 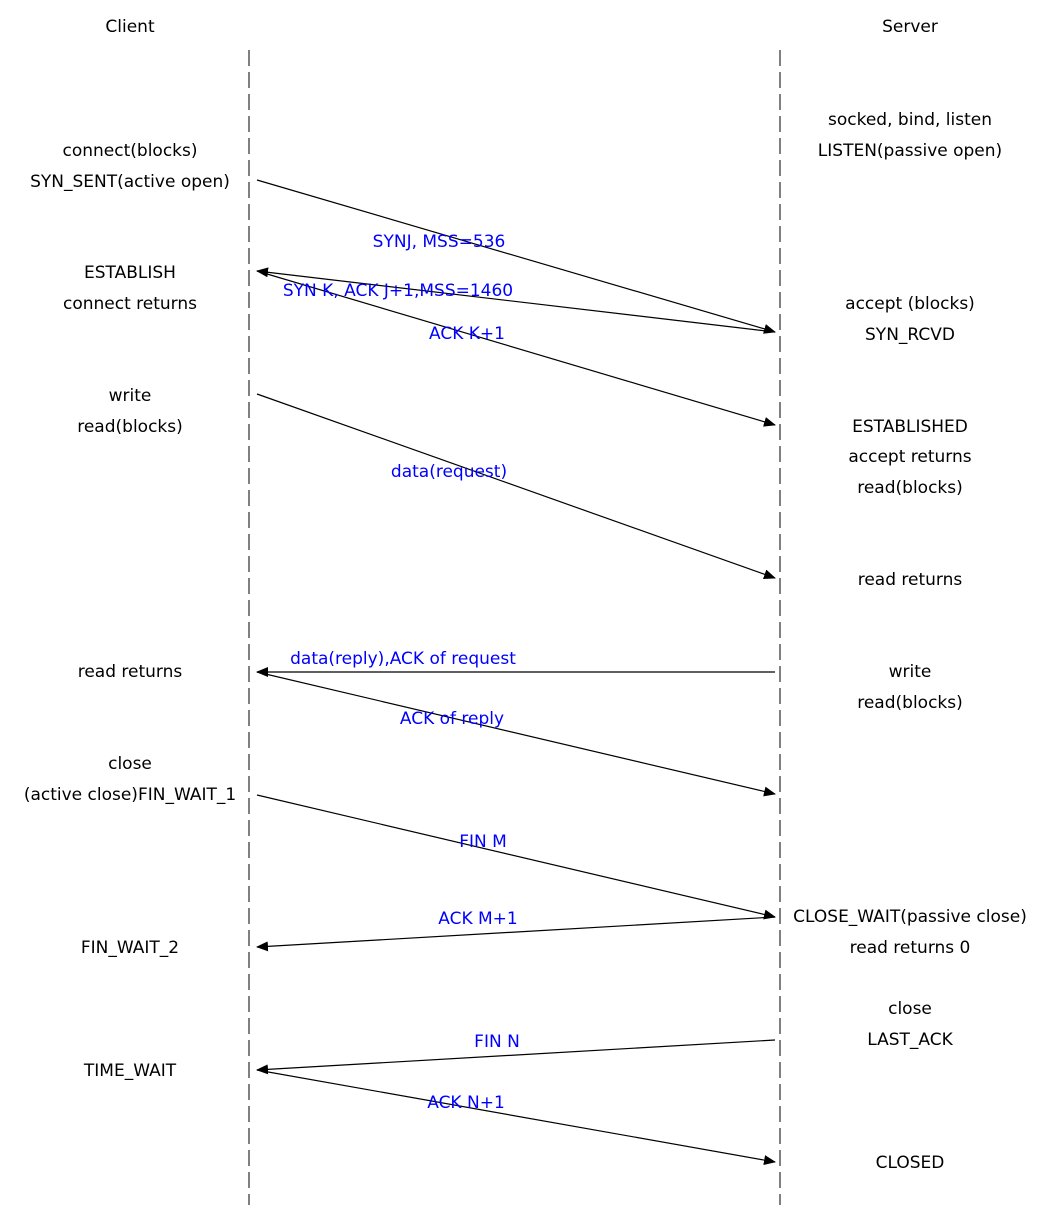 What do you see at coordinates (910, 1163) in the screenshot?
I see `server-state-label: CLOSED` at bounding box center [910, 1163].